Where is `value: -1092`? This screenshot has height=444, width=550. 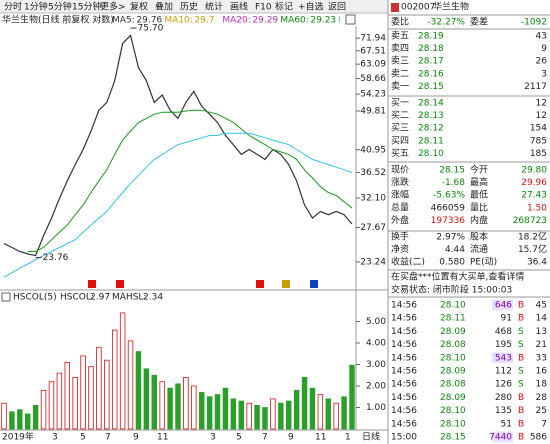
value: -1092 is located at coordinates (534, 23).